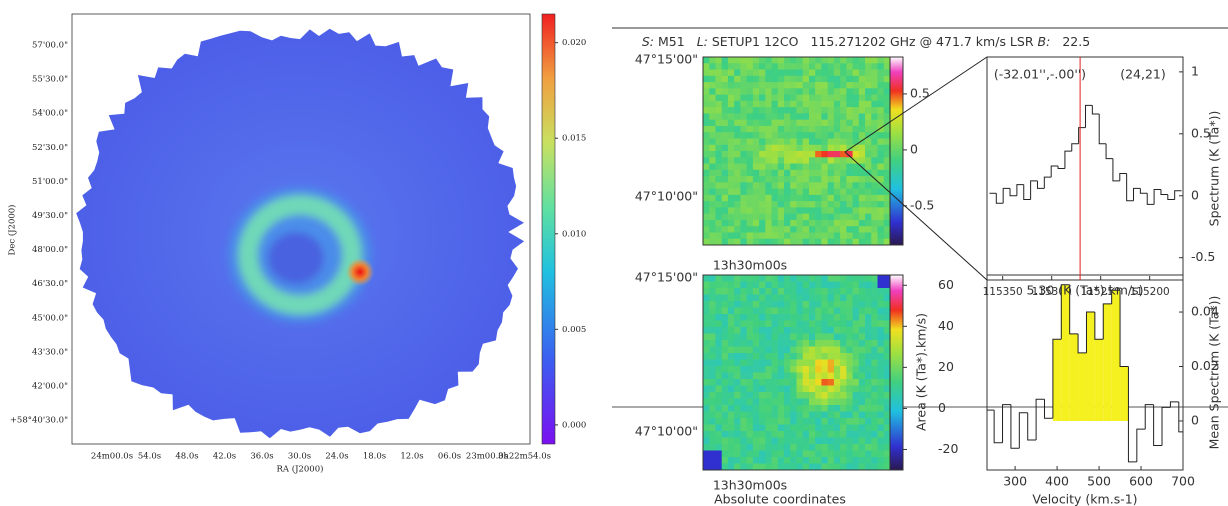 The image size is (1228, 506). Describe the element at coordinates (360, 272) in the screenshot. I see `hot-spot` at that location.